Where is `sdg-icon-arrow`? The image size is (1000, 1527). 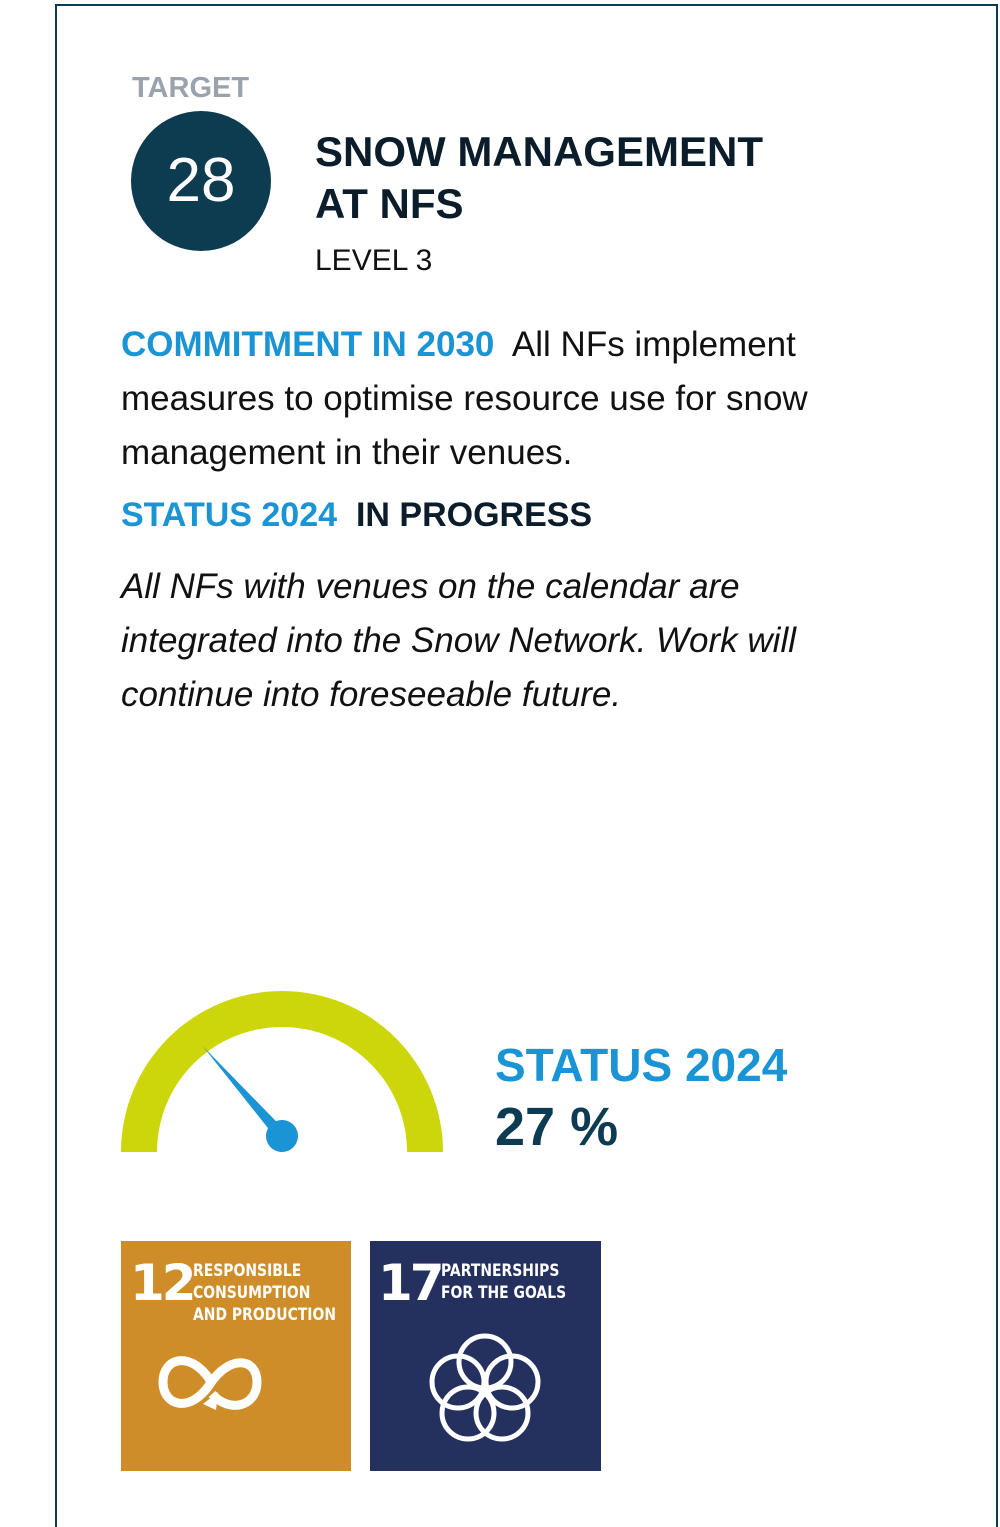 sdg-icon-arrow is located at coordinates (210, 1401).